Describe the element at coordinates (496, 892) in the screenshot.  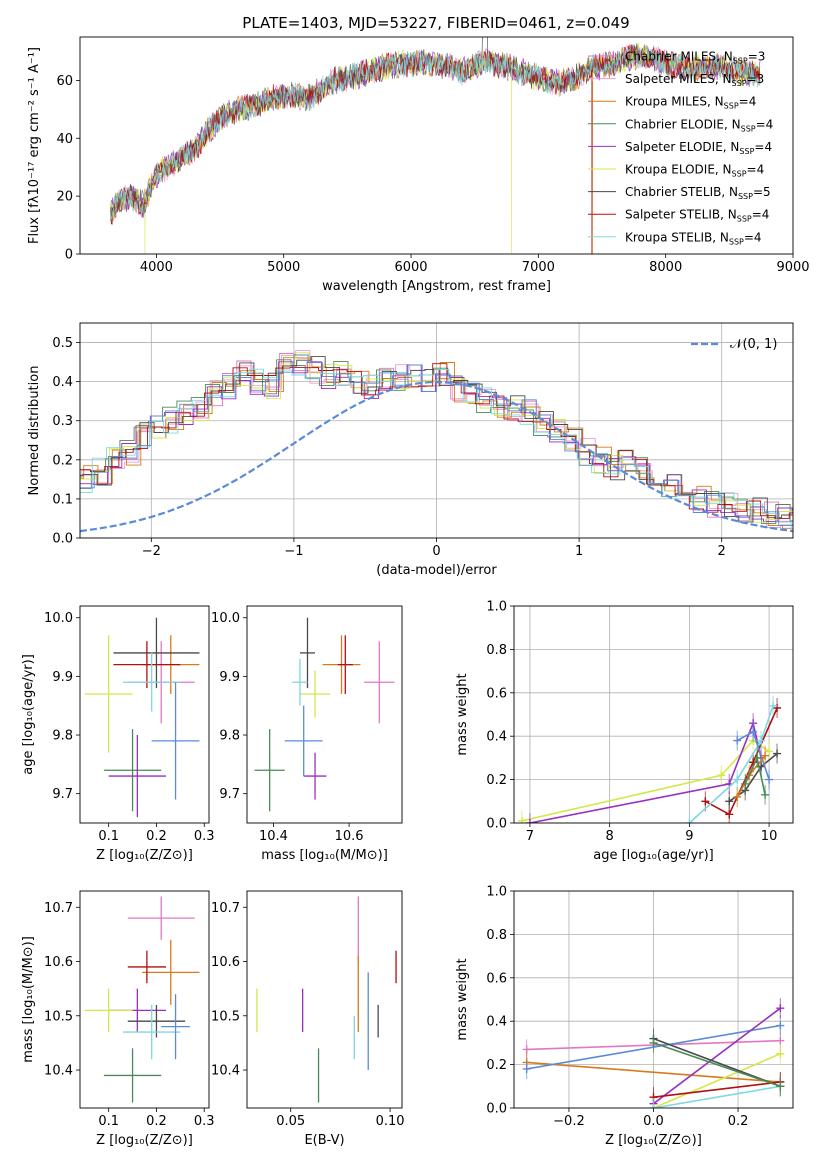
I see `y-tick-label: 1.0` at that location.